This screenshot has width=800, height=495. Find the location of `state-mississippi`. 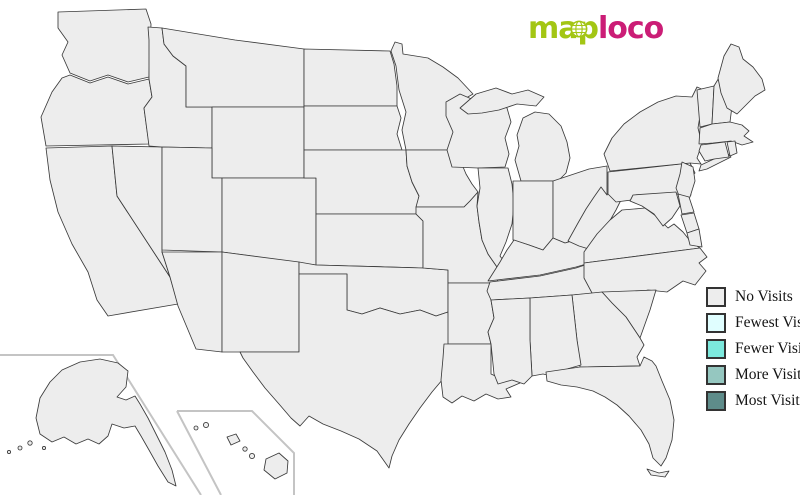

state-mississippi is located at coordinates (510, 341).